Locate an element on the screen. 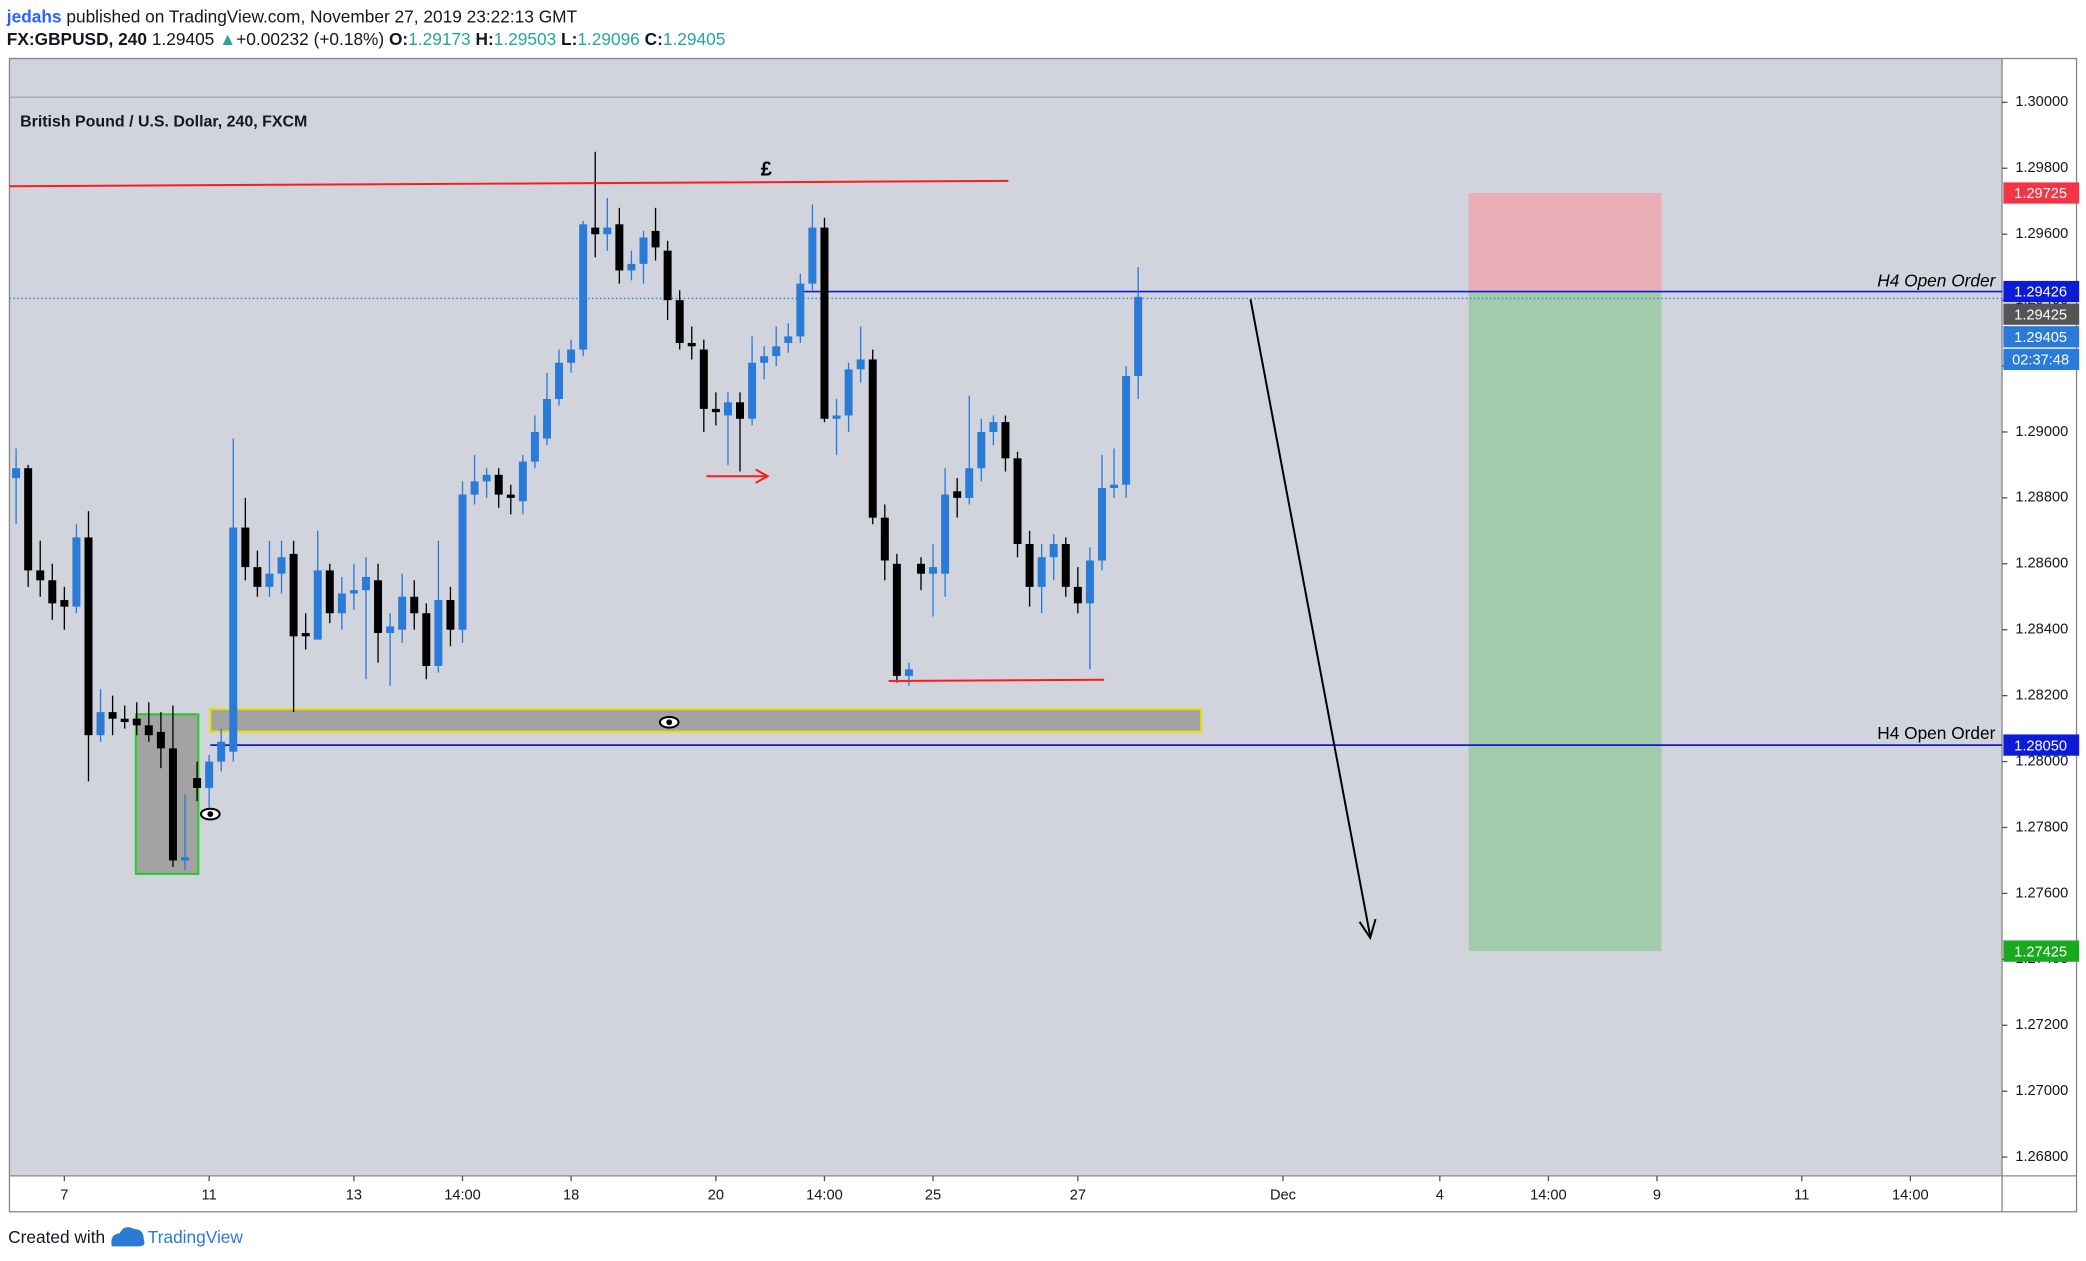 This screenshot has width=2086, height=1261. c-label: C: is located at coordinates (654, 38).